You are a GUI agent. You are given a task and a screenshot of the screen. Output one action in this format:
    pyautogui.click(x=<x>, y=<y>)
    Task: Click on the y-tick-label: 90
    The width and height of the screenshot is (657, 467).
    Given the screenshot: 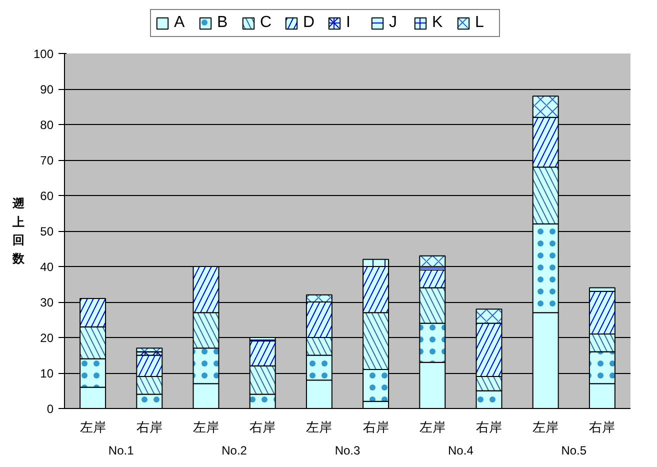 What is the action you would take?
    pyautogui.click(x=47, y=89)
    